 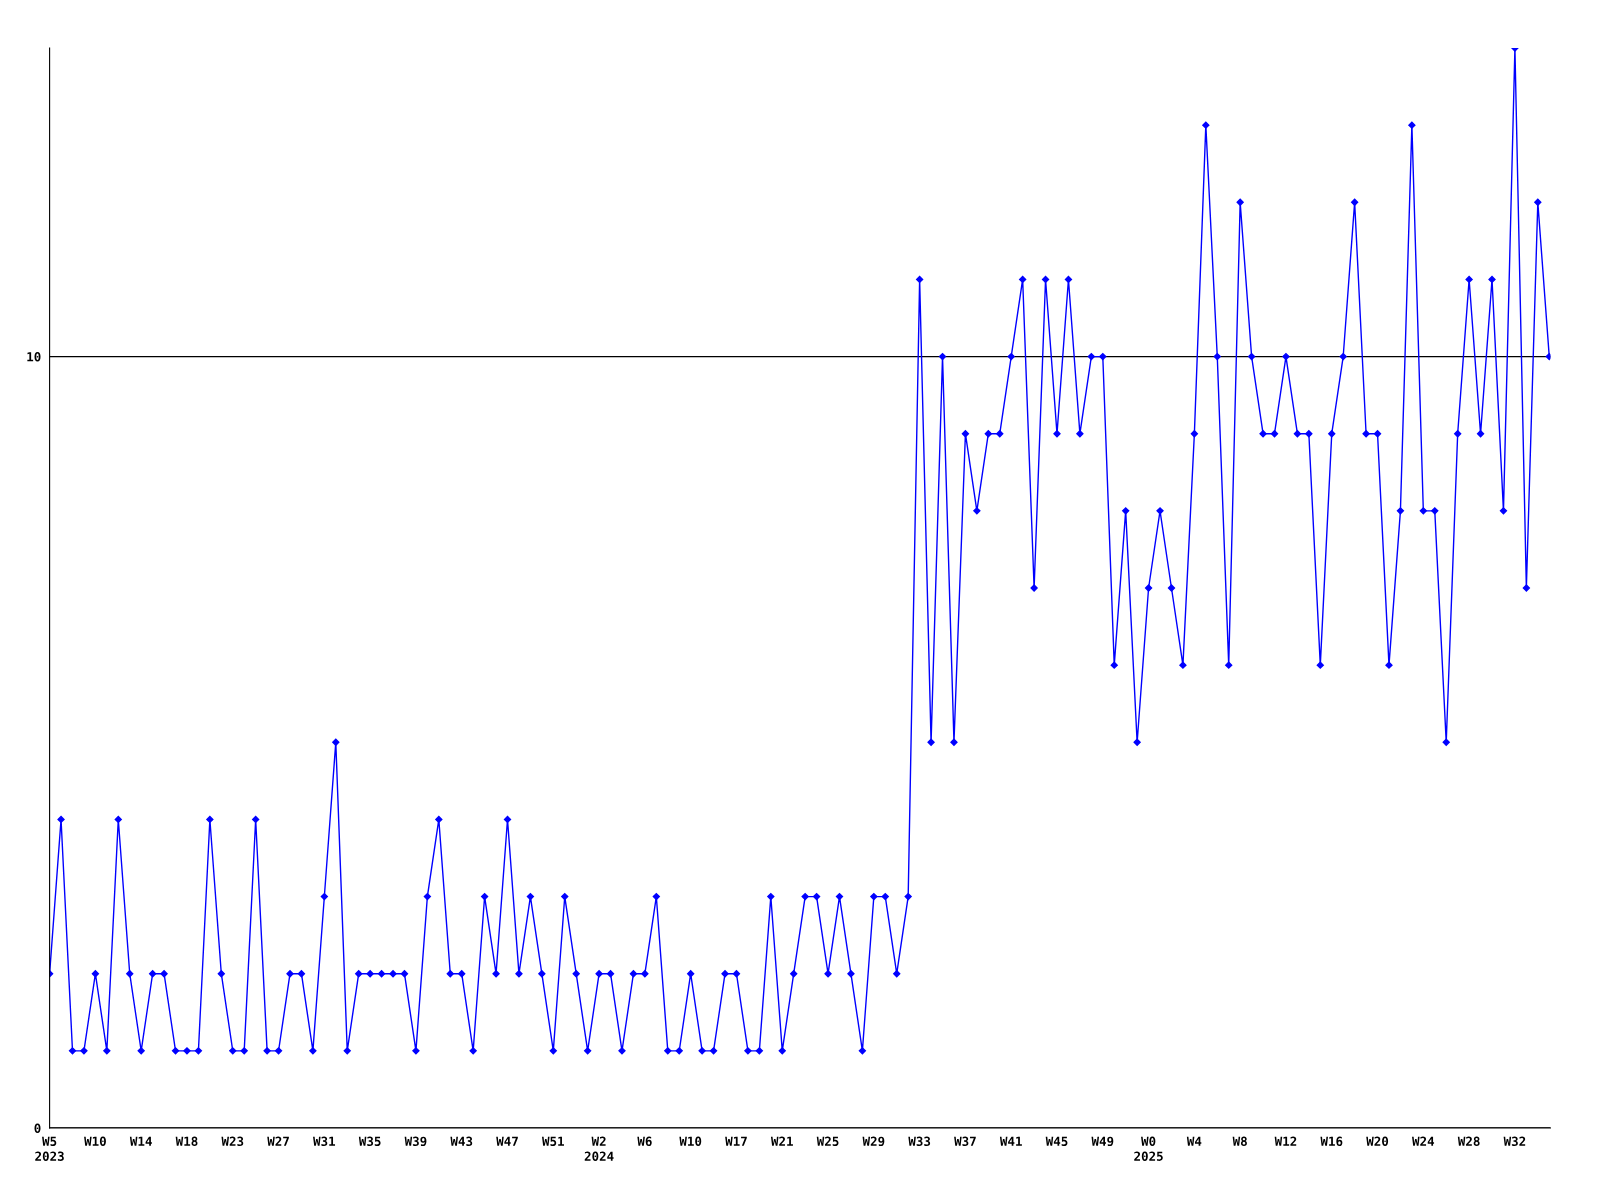 I want to click on x-tick-label: W2 2024, so click(x=599, y=1148).